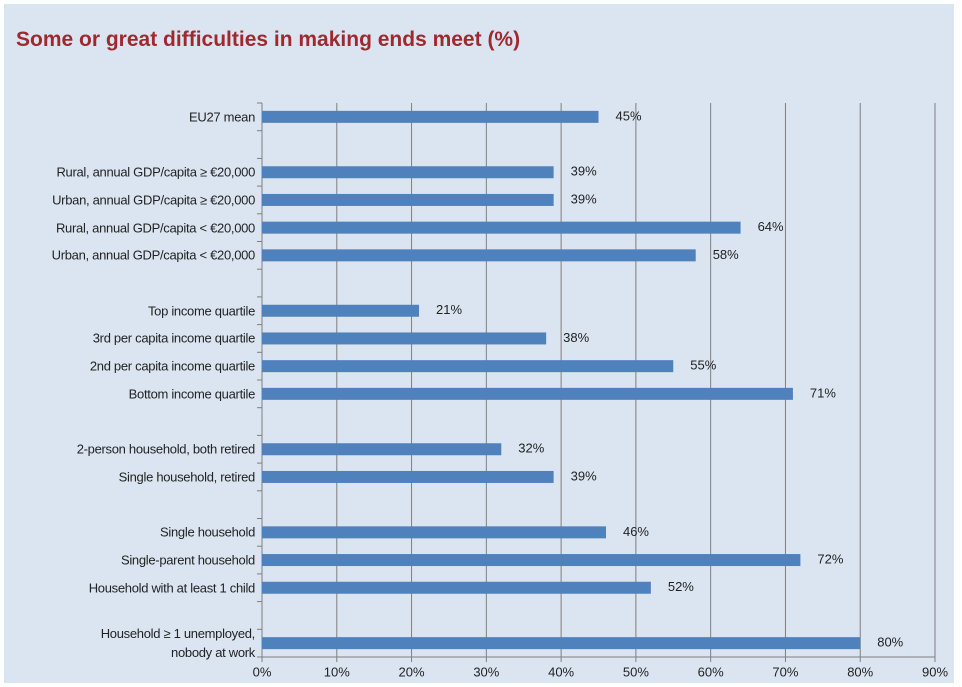 Image resolution: width=962 pixels, height=687 pixels. I want to click on y-tick-label: Rural, annual GDP/capita ≥ €20,000, so click(155, 172).